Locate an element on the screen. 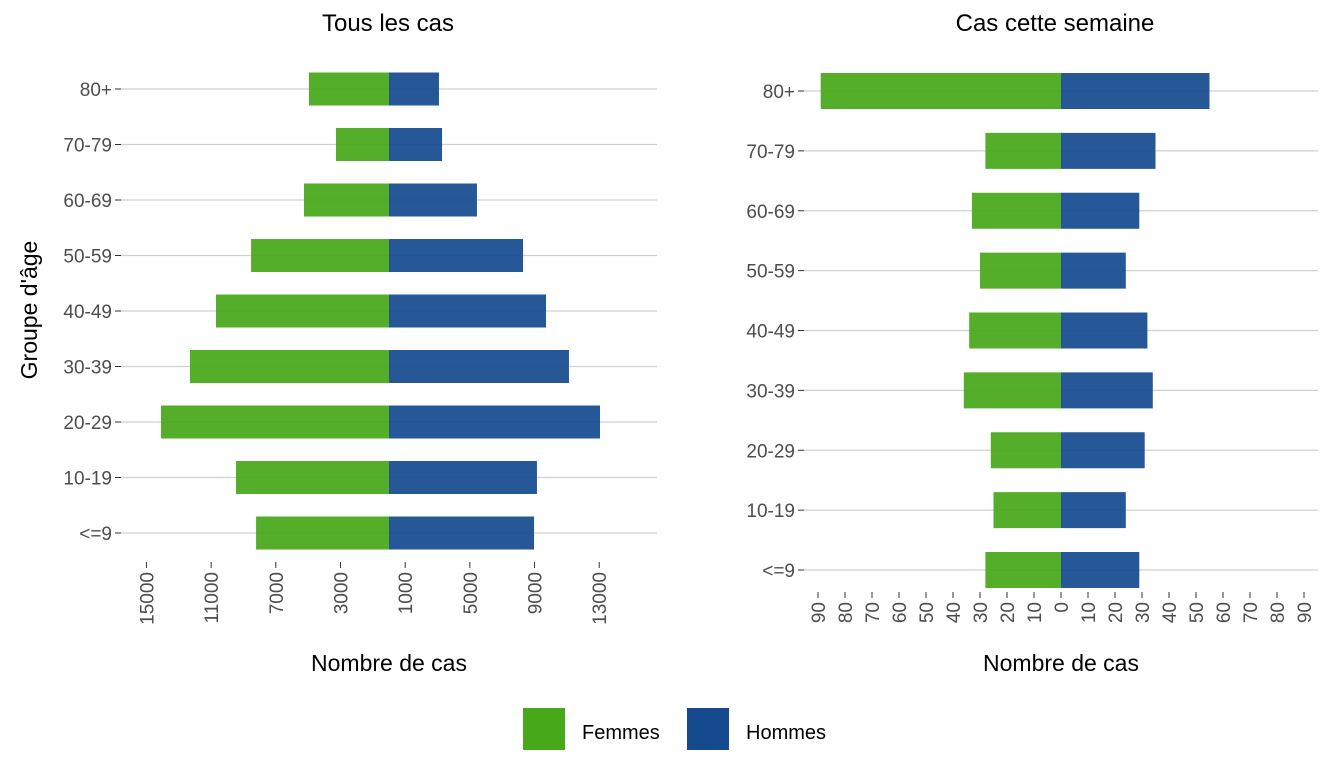 The image size is (1344, 773). x-tick-label: 15000 is located at coordinates (147, 598).